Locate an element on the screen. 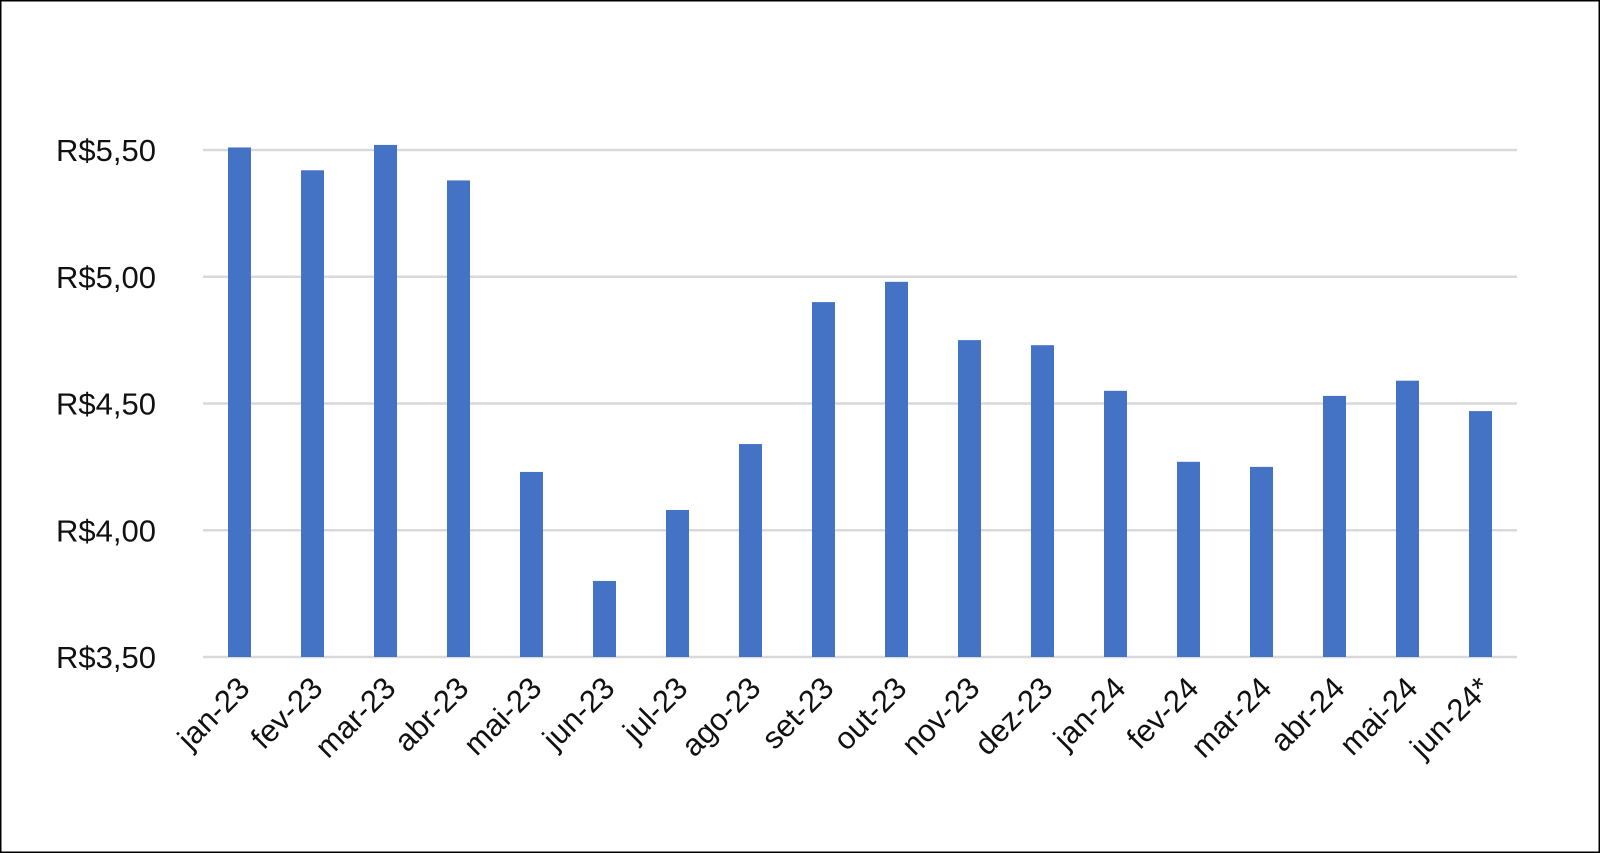 The height and width of the screenshot is (853, 1600). y-tick-label: R$4,00 is located at coordinates (106, 530).